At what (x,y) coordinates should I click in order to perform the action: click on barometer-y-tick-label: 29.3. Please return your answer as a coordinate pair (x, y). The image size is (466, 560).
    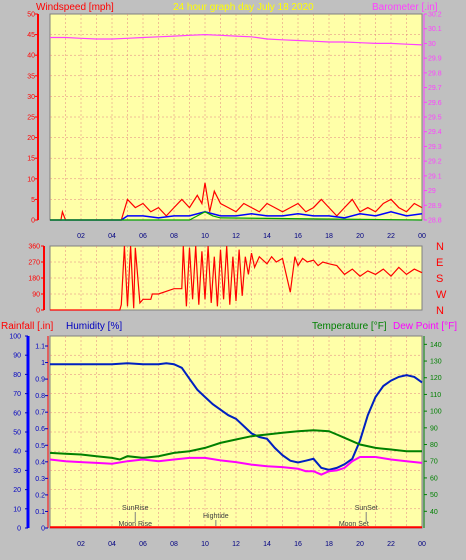
    Looking at the image, I should click on (435, 147).